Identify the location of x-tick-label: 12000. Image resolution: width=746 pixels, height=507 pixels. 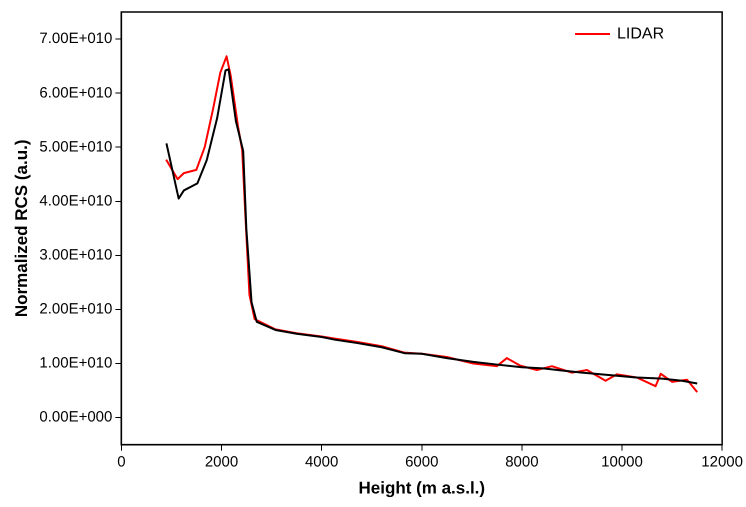
(722, 462).